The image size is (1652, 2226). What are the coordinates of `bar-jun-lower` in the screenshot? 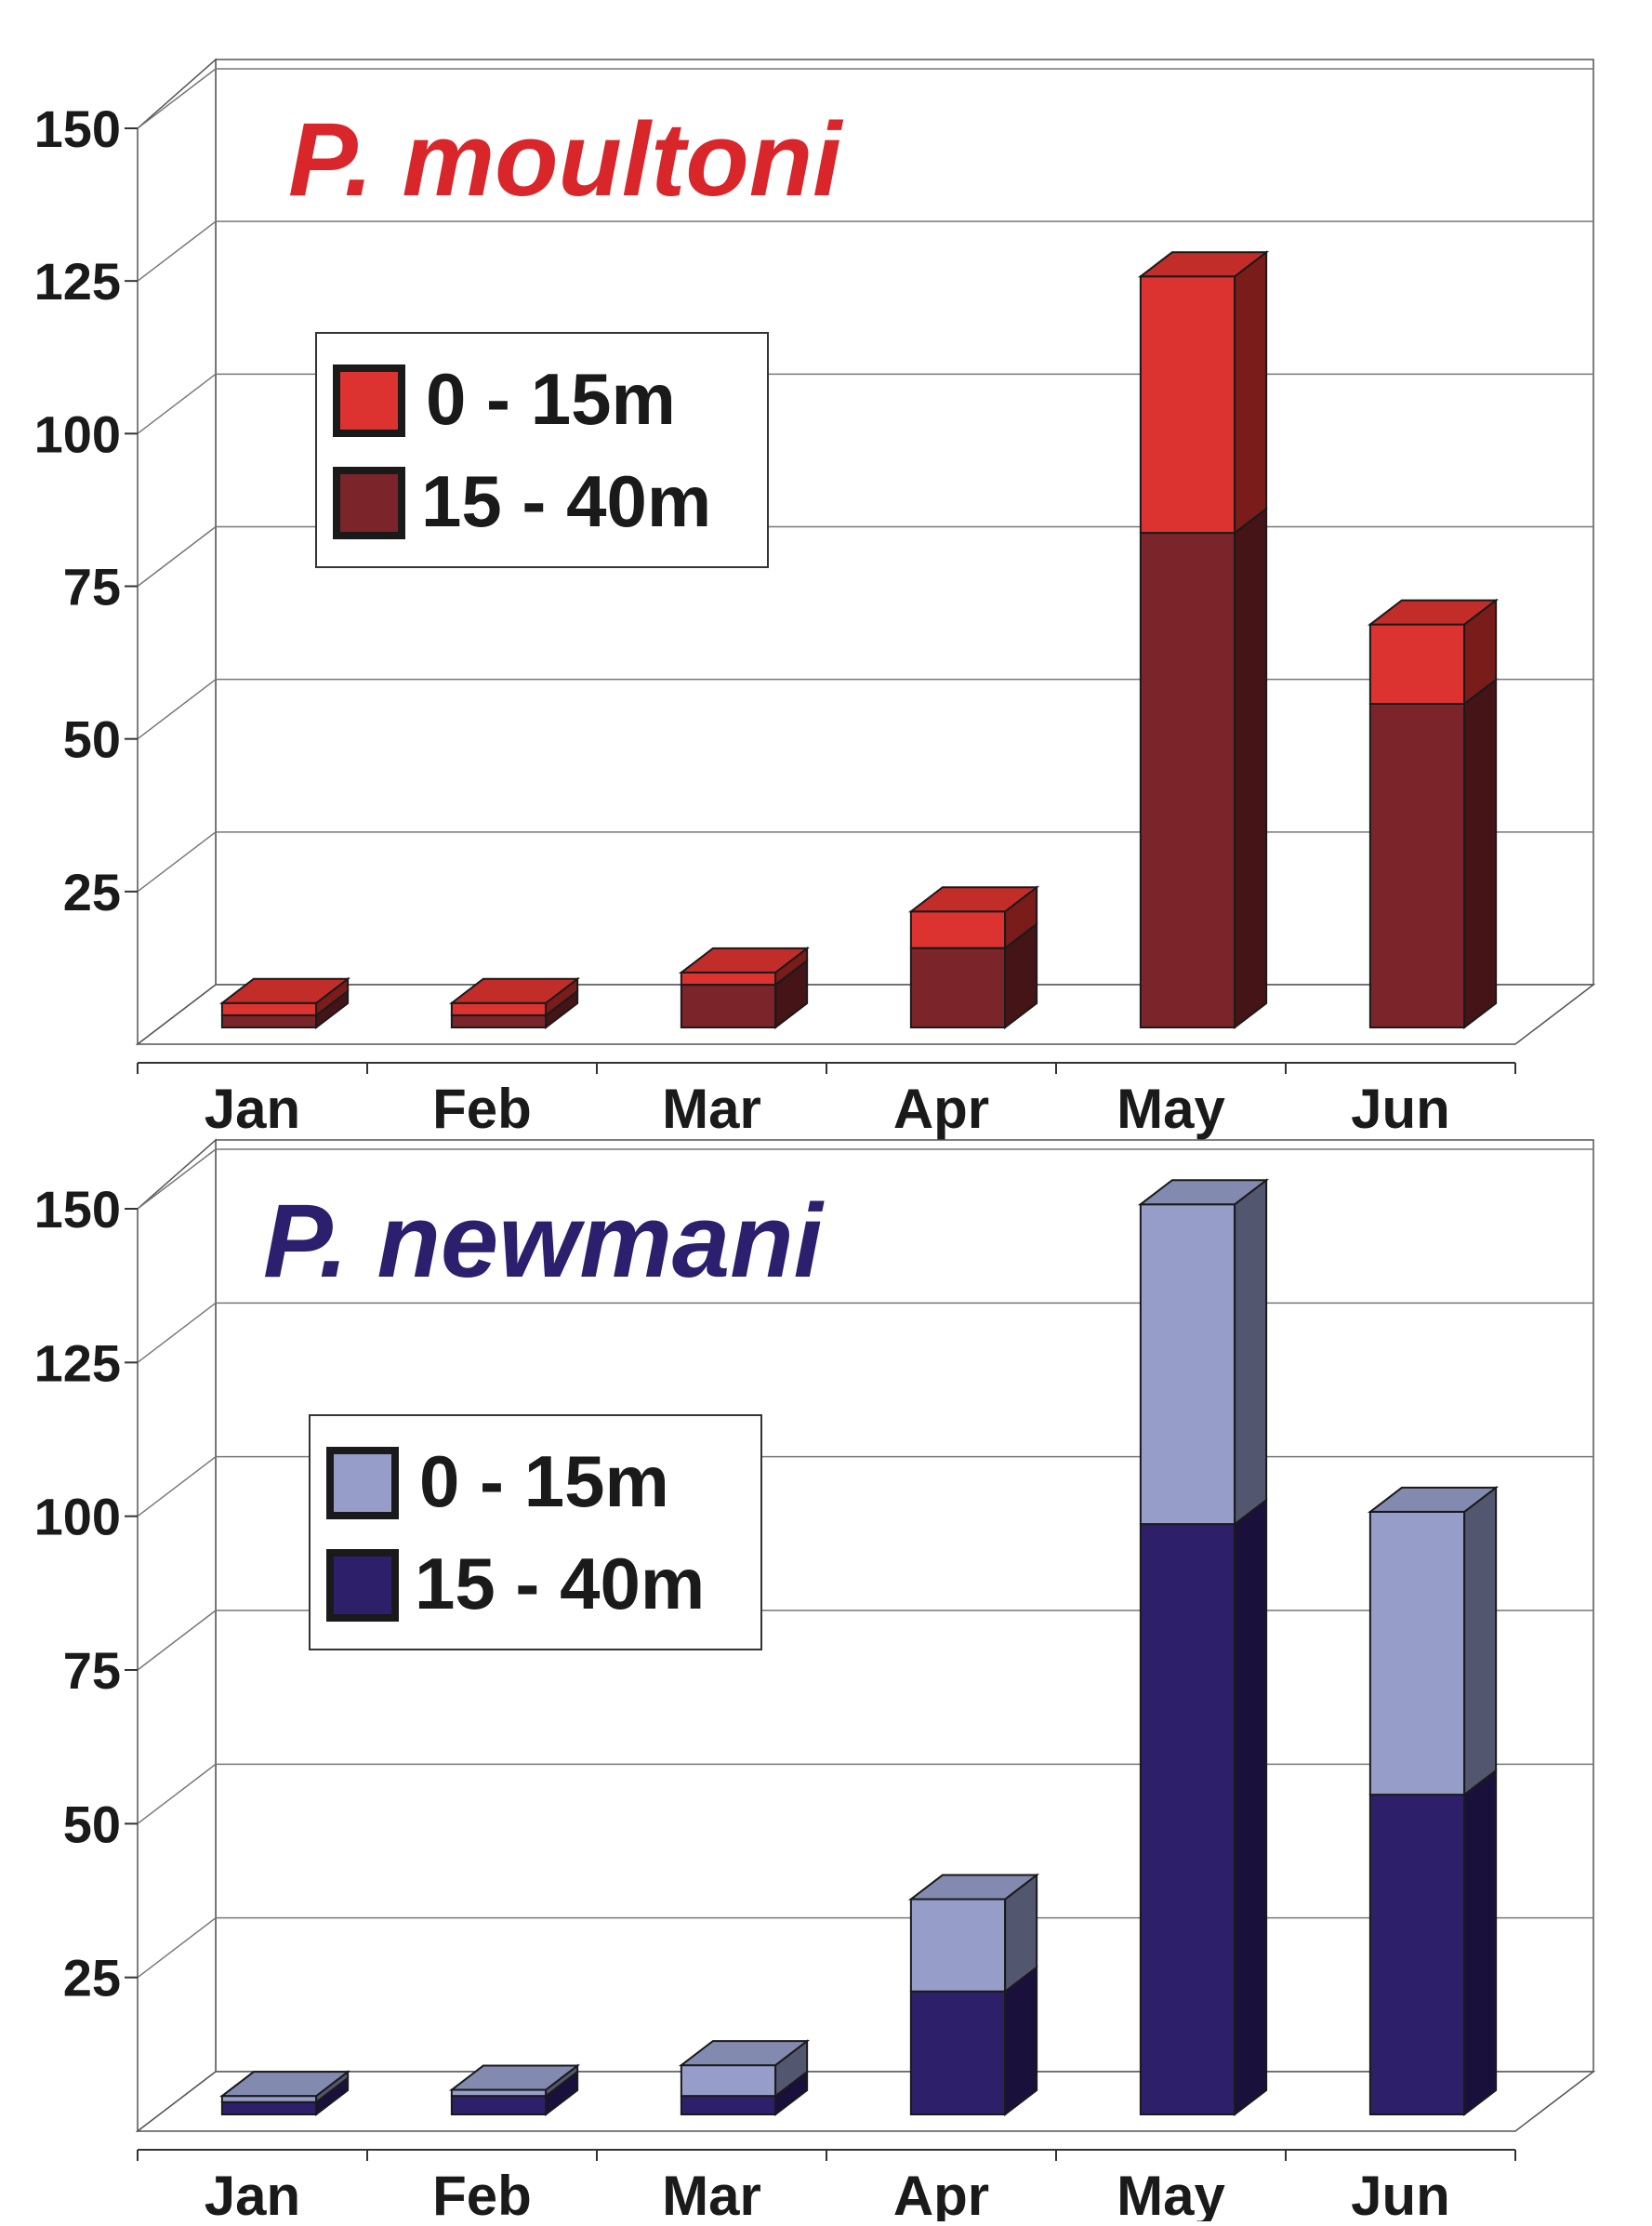 It's located at (1433, 1943).